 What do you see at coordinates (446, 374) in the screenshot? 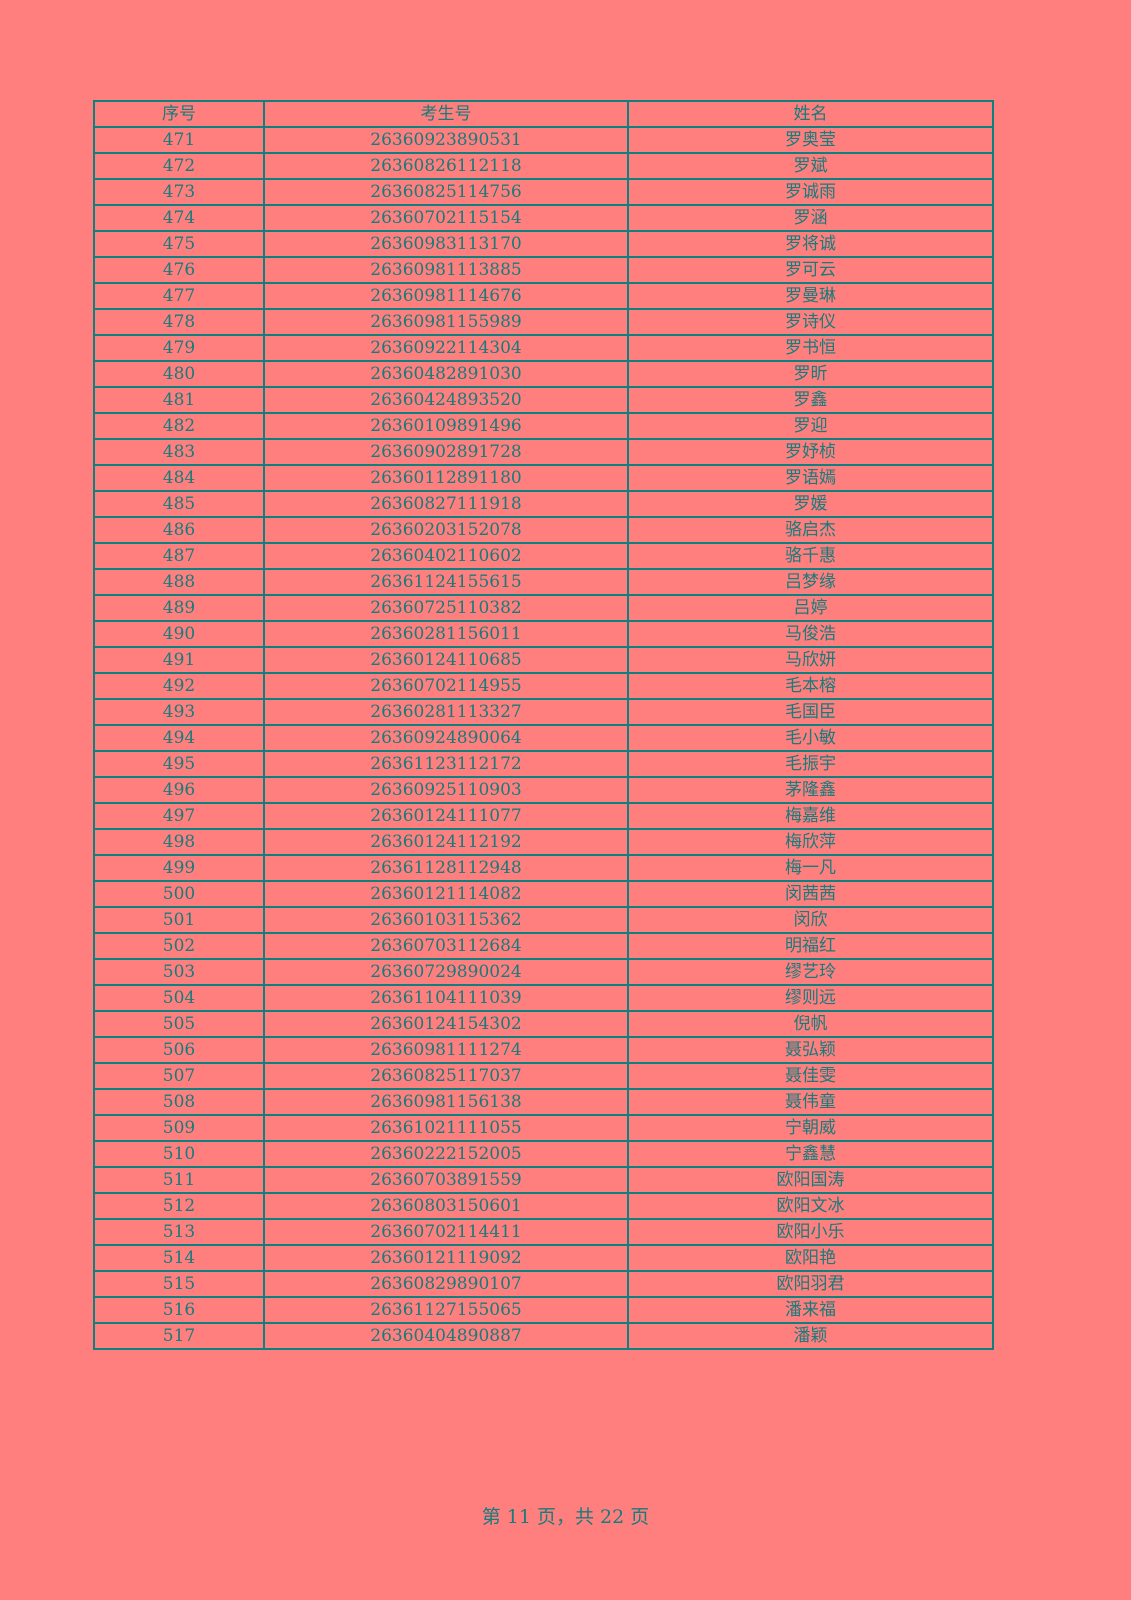
I see `cell-candidate-number: 26360482891030` at bounding box center [446, 374].